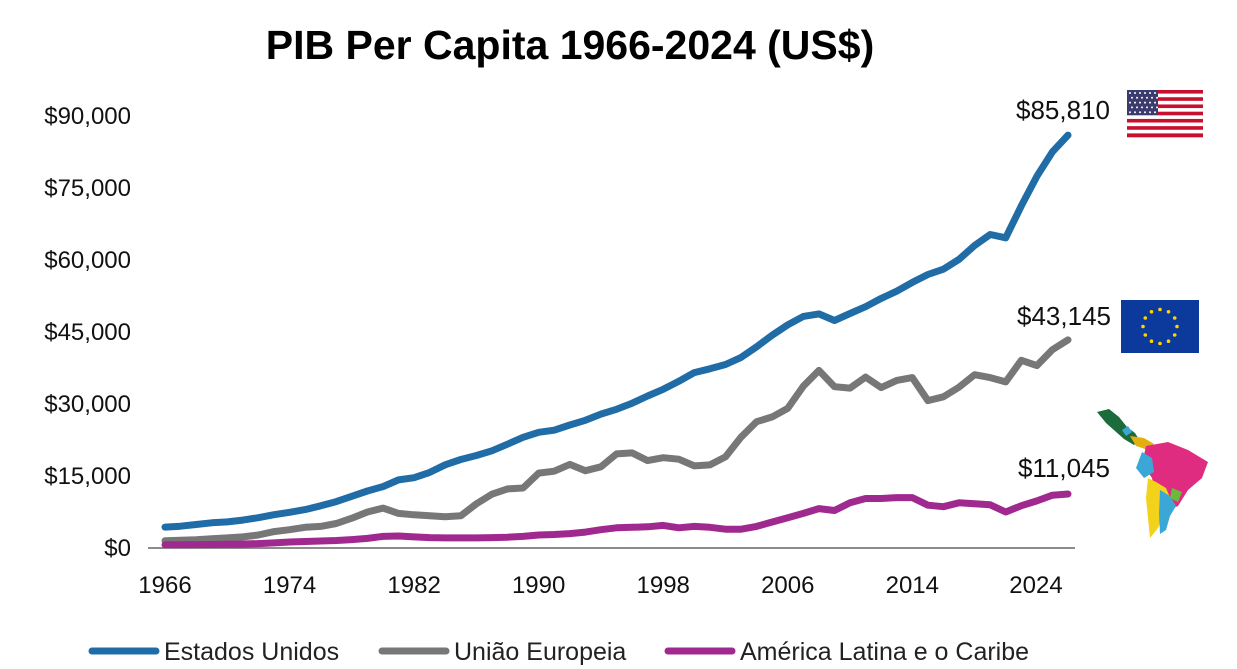  I want to click on legend-item: Estados Unidos, so click(213, 652).